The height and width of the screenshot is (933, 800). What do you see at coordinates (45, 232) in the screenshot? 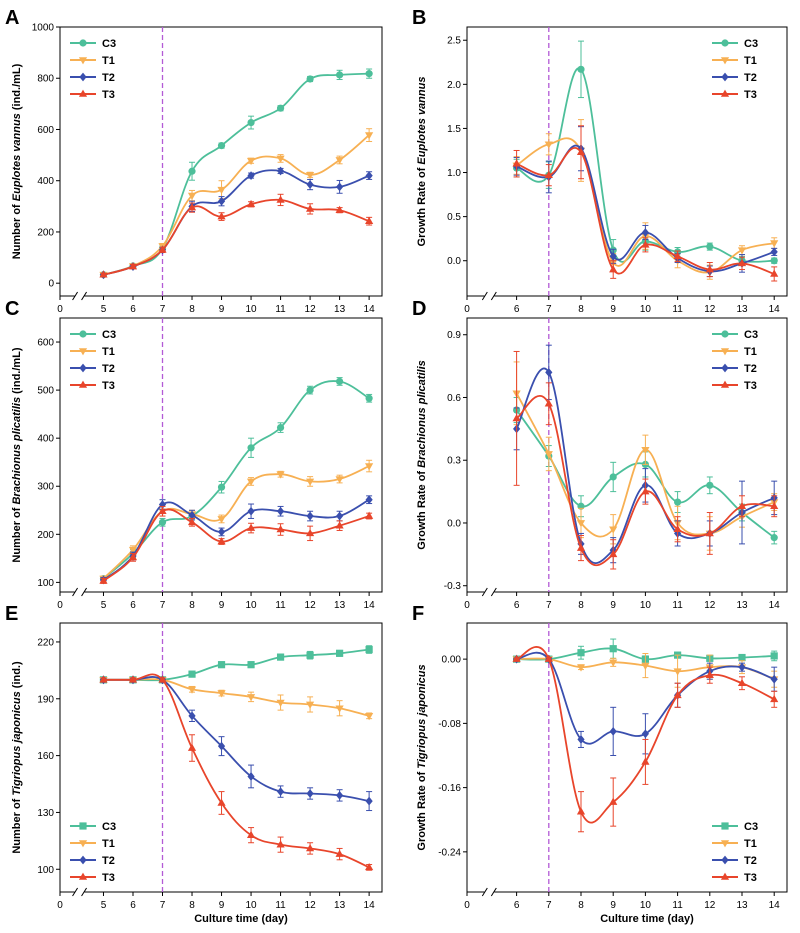
I see `y-tick-label: 200` at bounding box center [45, 232].